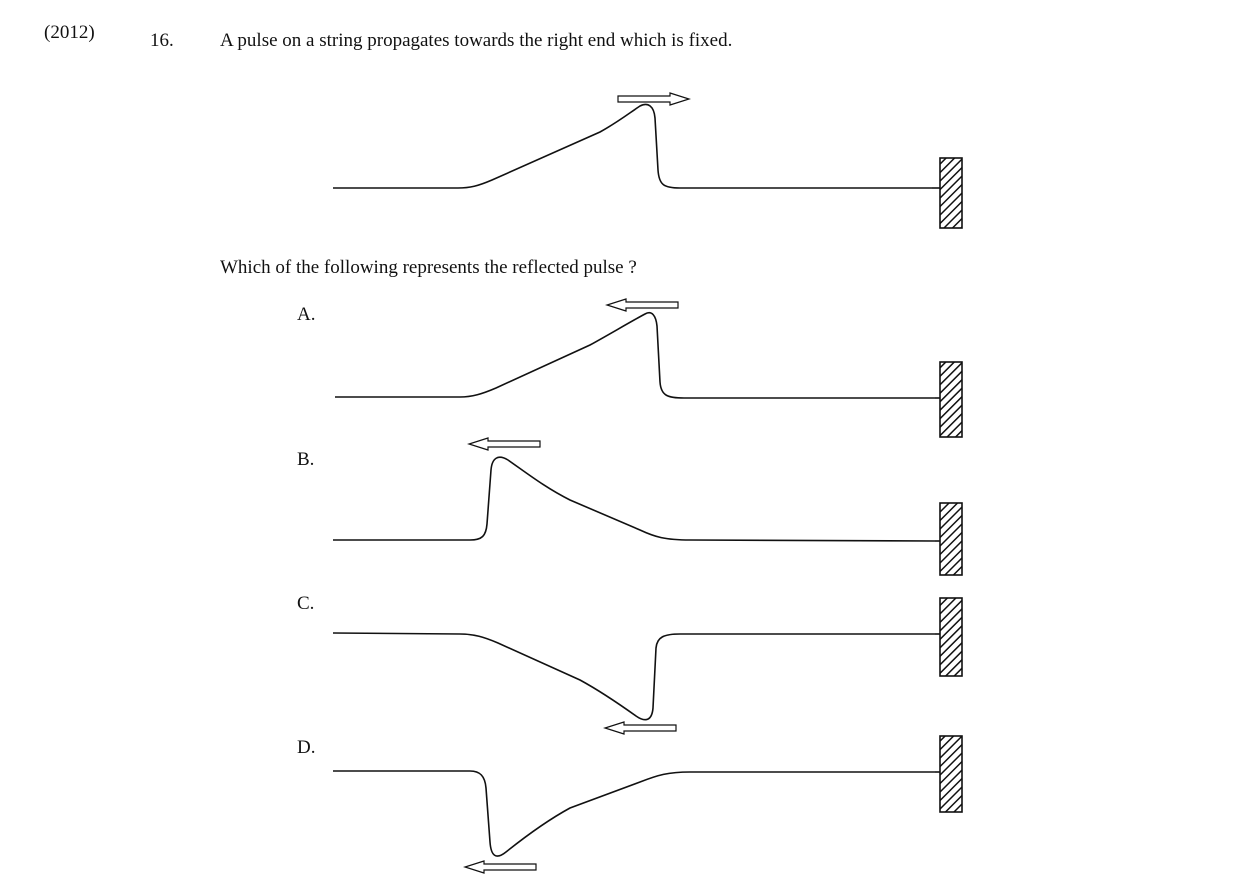 Image resolution: width=1240 pixels, height=895 pixels. What do you see at coordinates (634, 499) in the screenshot?
I see `option-b-string` at bounding box center [634, 499].